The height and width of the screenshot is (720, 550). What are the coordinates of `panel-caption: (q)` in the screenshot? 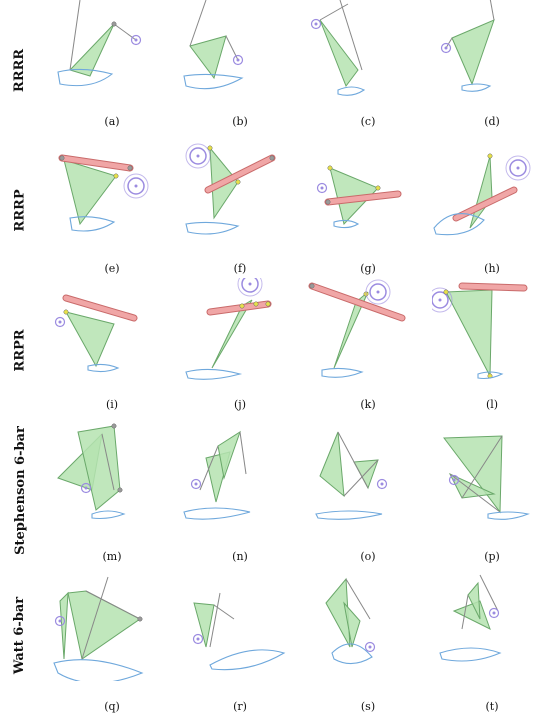 It's located at (112, 706).